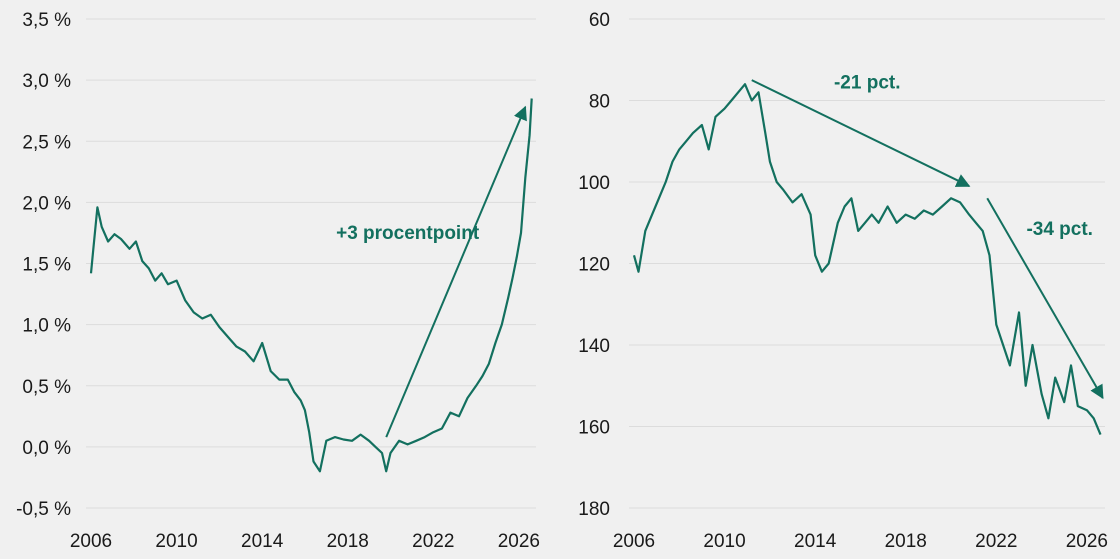 The height and width of the screenshot is (559, 1120). Describe the element at coordinates (867, 82) in the screenshot. I see `annotation-label: -21 pct.` at that location.